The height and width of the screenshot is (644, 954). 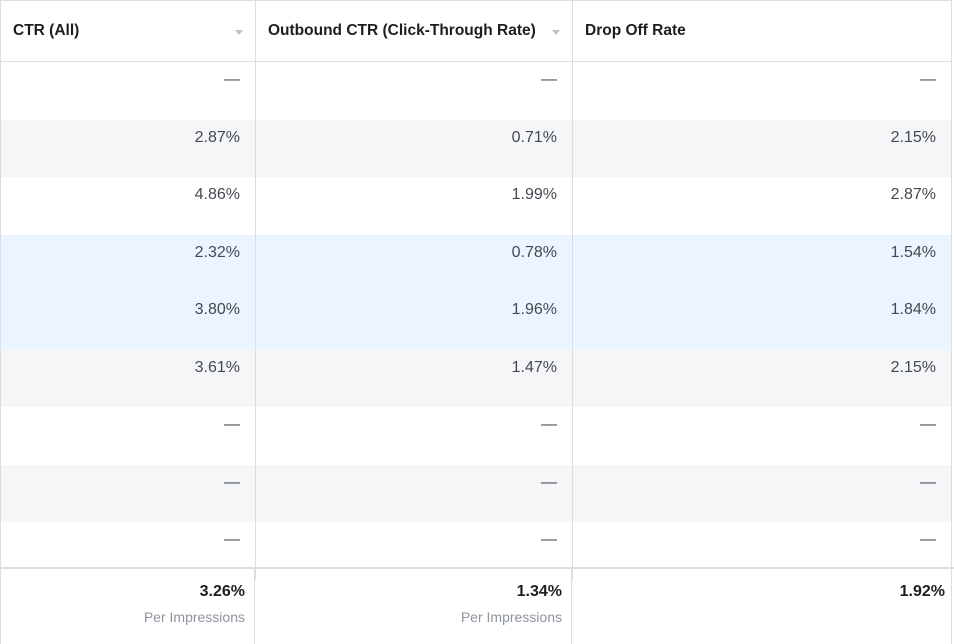 I want to click on table-cell: 1.96%, so click(x=414, y=321).